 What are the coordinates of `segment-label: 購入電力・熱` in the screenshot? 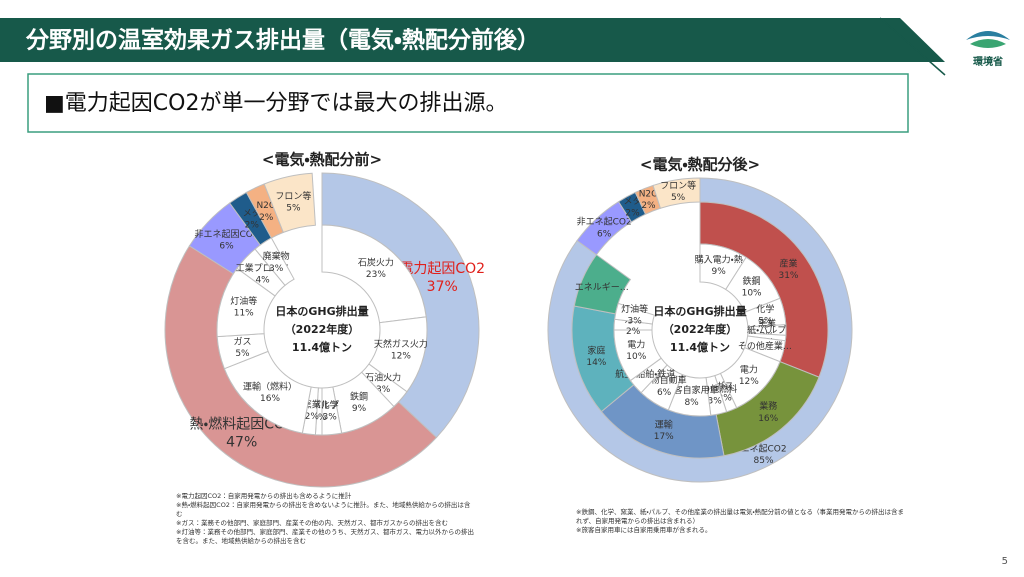 It's located at (719, 259).